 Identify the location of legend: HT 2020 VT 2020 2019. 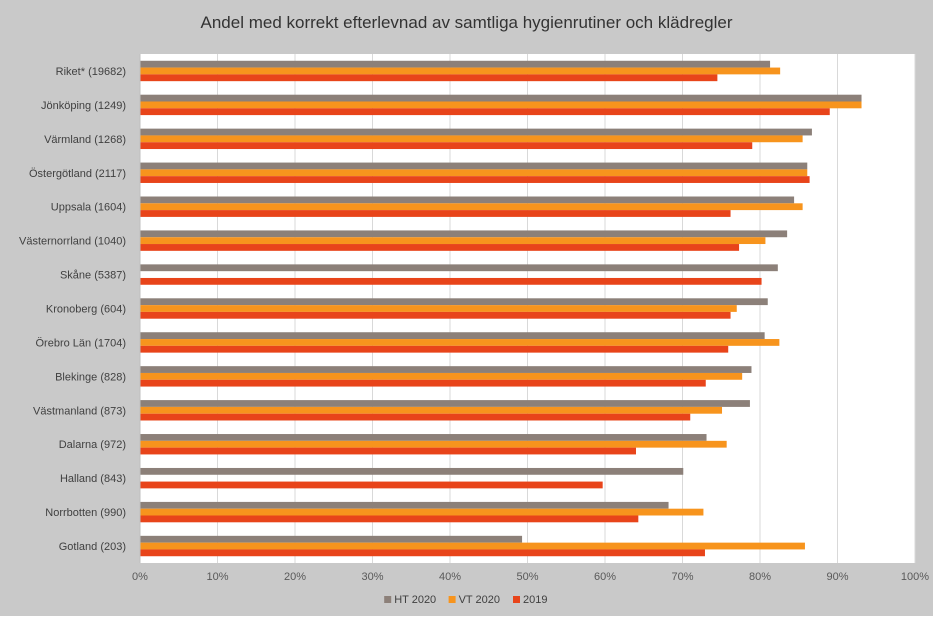
(465, 600).